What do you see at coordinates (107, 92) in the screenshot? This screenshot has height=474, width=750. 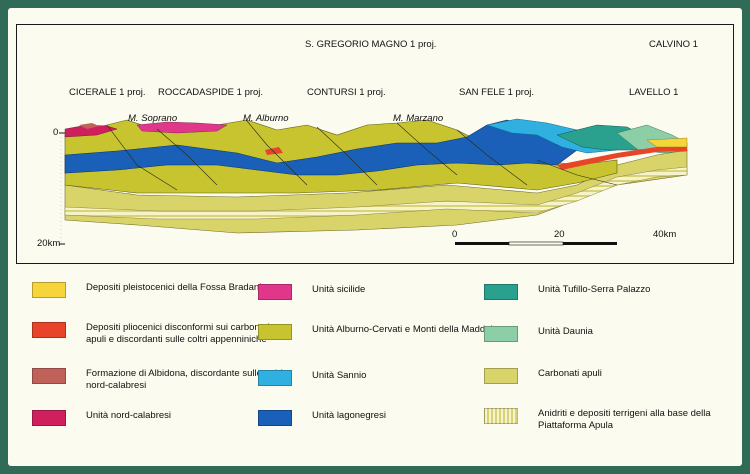 I see `well-label-cicerale: CICERALE 1 proj.` at bounding box center [107, 92].